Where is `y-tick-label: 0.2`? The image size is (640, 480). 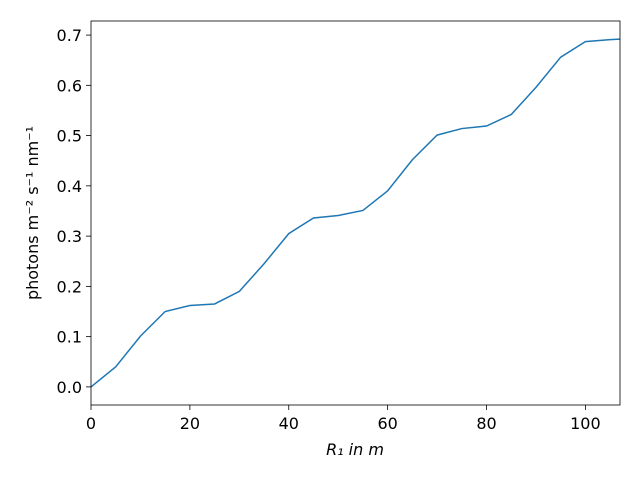
y-tick-label: 0.2 is located at coordinates (69, 286).